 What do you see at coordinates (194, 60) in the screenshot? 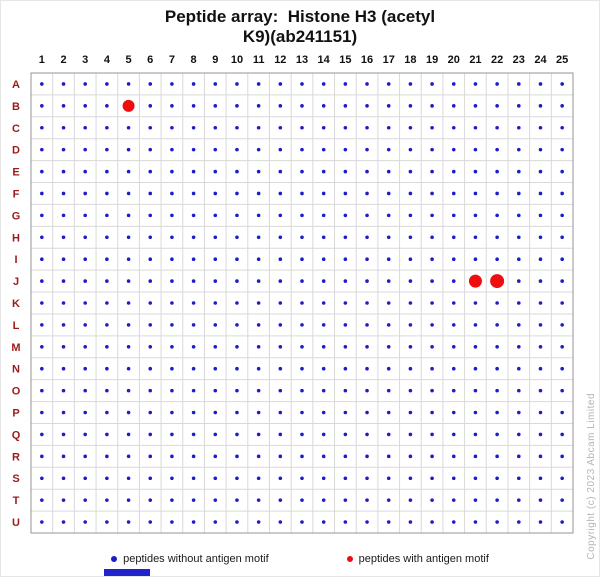
I see `column-label: 8` at bounding box center [194, 60].